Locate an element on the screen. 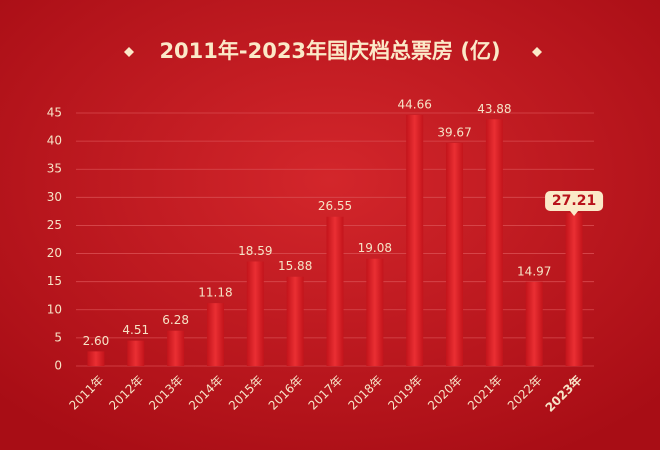 Image resolution: width=660 pixels, height=450 pixels. y-tick-label: 35 is located at coordinates (54, 169).